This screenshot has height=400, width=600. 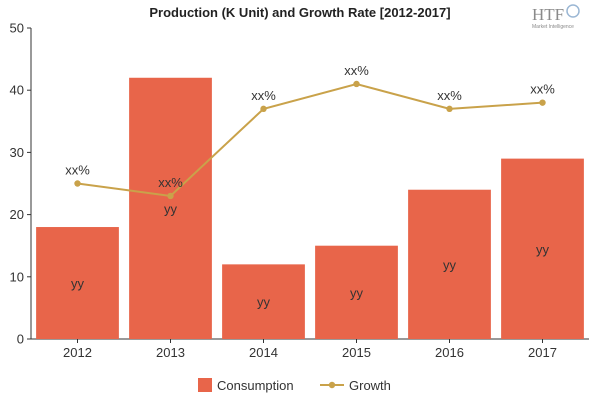 What do you see at coordinates (332, 385) in the screenshot?
I see `legend-growth-marker` at bounding box center [332, 385].